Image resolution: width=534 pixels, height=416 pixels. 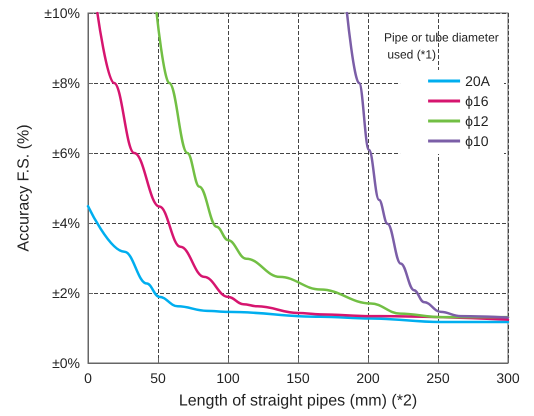 I want to click on x-tick-label: 150, so click(x=298, y=378).